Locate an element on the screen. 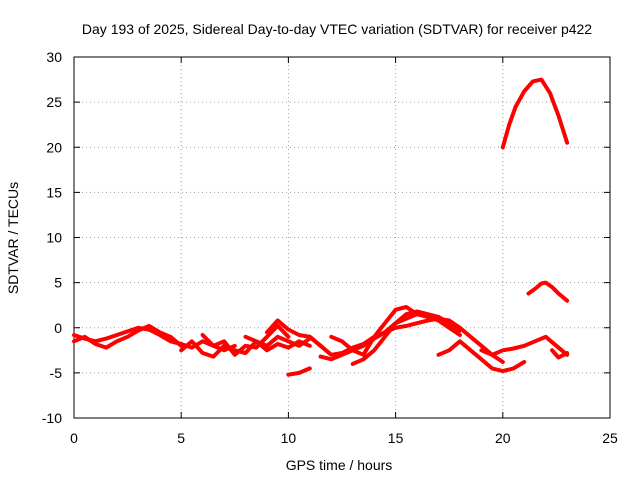 This screenshot has height=480, width=640. y-tick-label: 5 is located at coordinates (58, 283).